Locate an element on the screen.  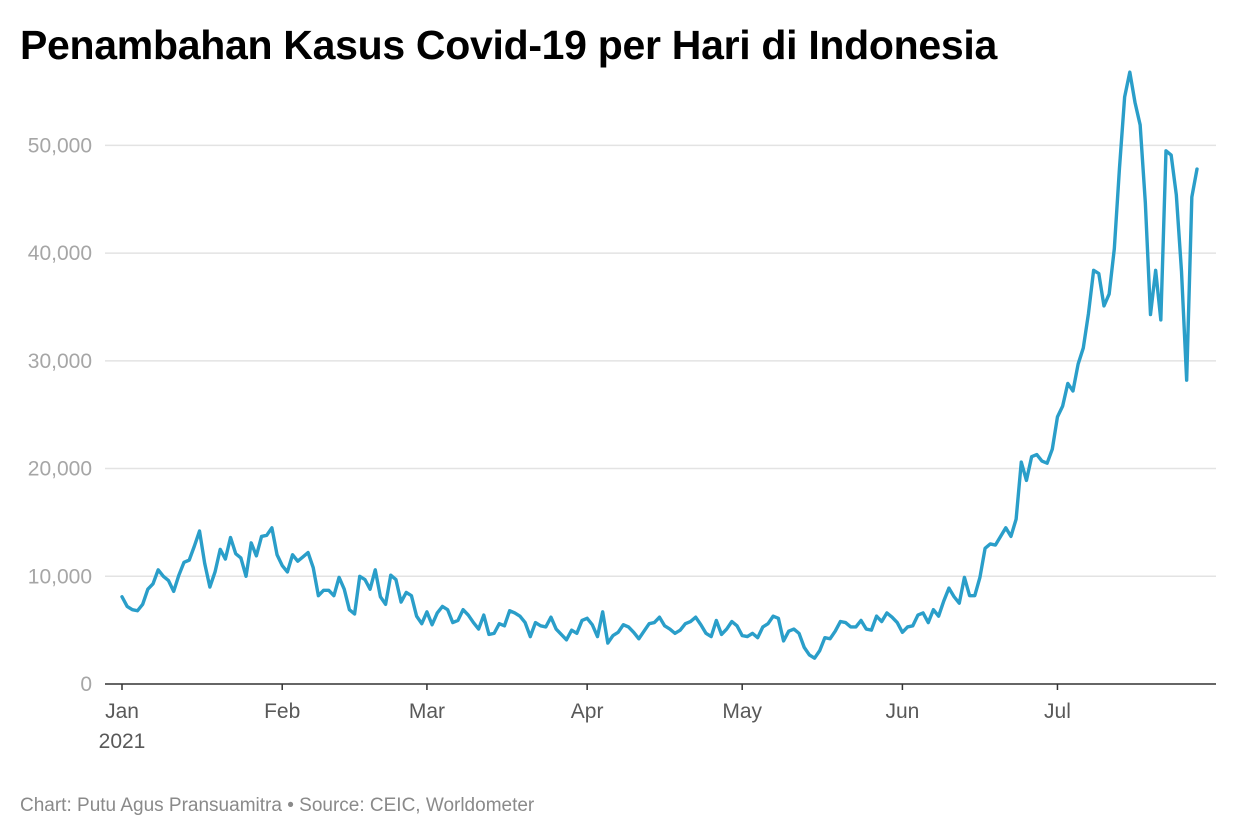
y-tick-label: 0 is located at coordinates (86, 684).